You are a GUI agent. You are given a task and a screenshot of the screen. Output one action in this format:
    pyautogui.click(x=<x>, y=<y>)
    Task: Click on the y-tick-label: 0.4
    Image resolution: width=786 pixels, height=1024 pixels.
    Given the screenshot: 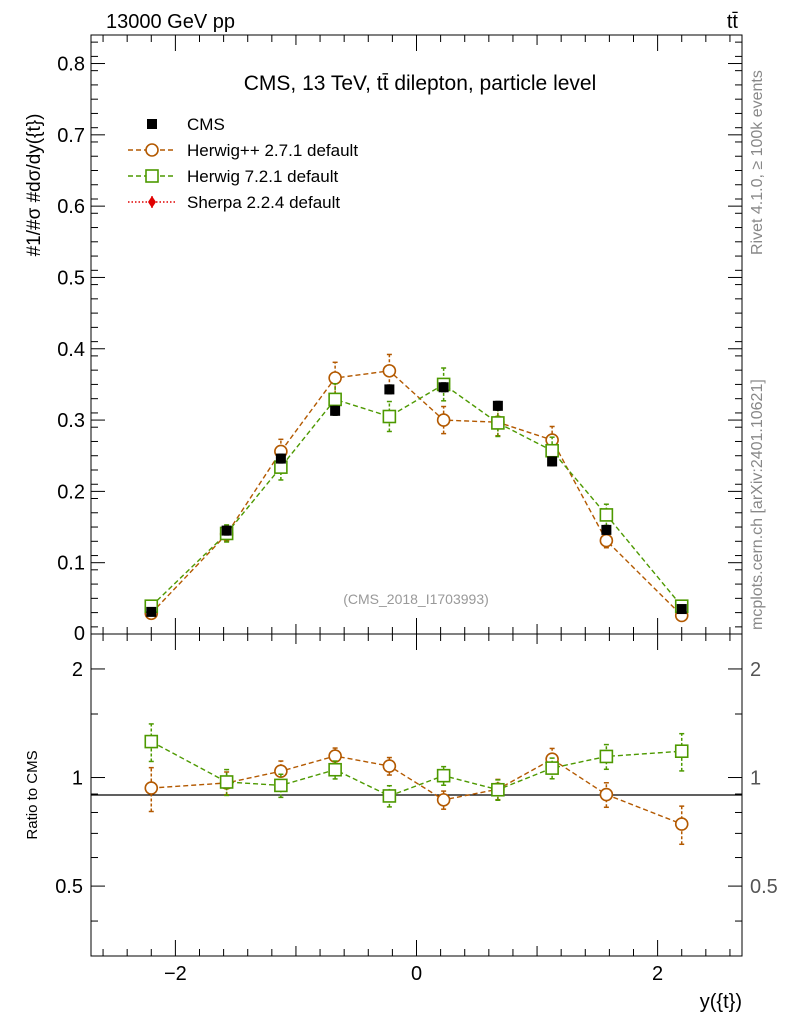 What is the action you would take?
    pyautogui.click(x=71, y=350)
    